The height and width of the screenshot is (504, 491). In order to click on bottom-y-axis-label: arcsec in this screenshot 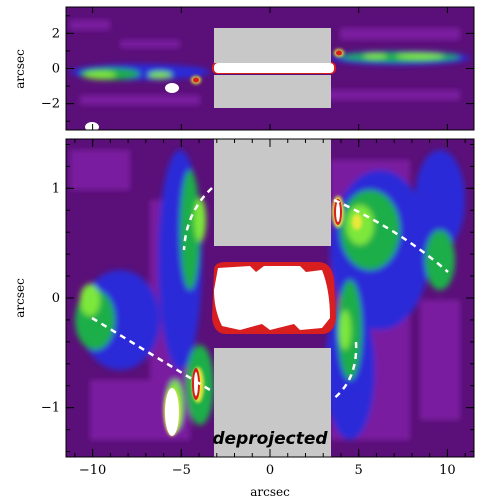, I will do `click(20, 298)`.